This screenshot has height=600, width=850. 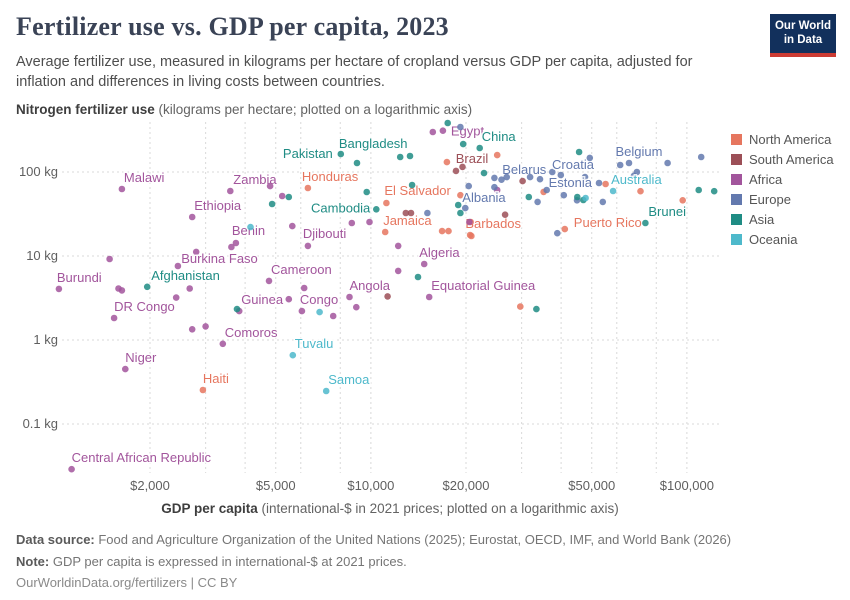 I want to click on legend-item-europe: Europe, so click(x=782, y=199).